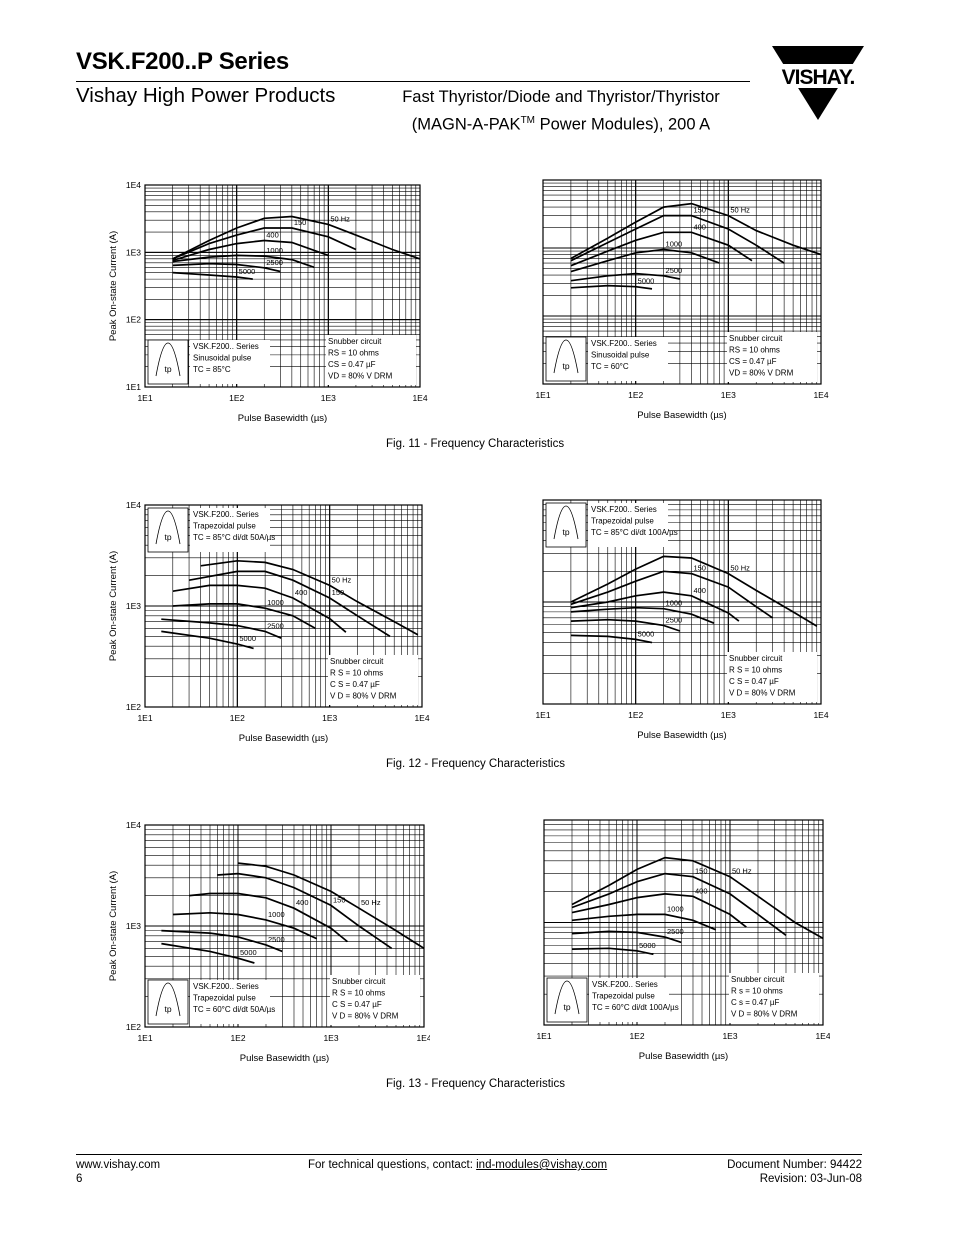 The width and height of the screenshot is (954, 1235). I want to click on y-tick-label: 1E4, so click(133, 185).